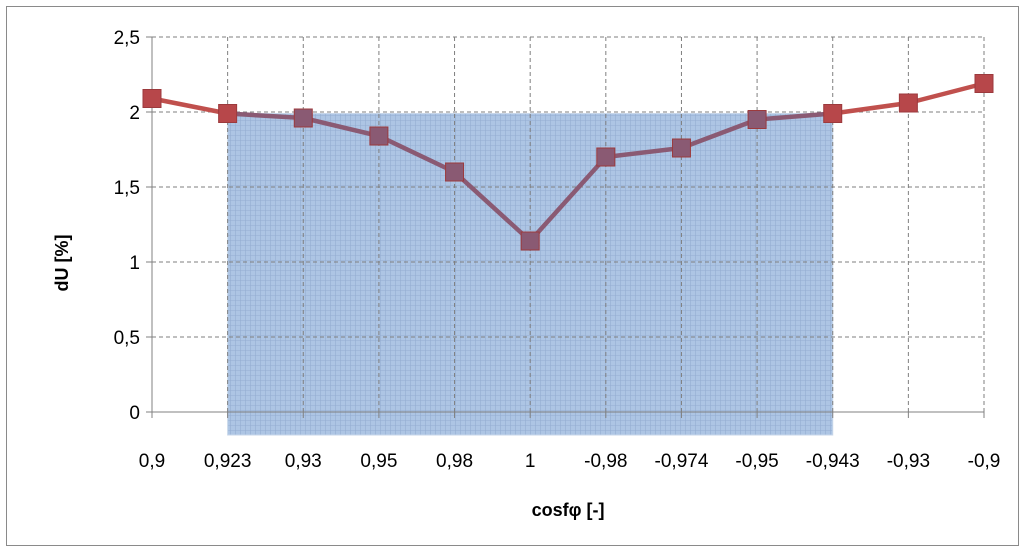  What do you see at coordinates (152, 461) in the screenshot?
I see `x-tick-label: 0,9` at bounding box center [152, 461].